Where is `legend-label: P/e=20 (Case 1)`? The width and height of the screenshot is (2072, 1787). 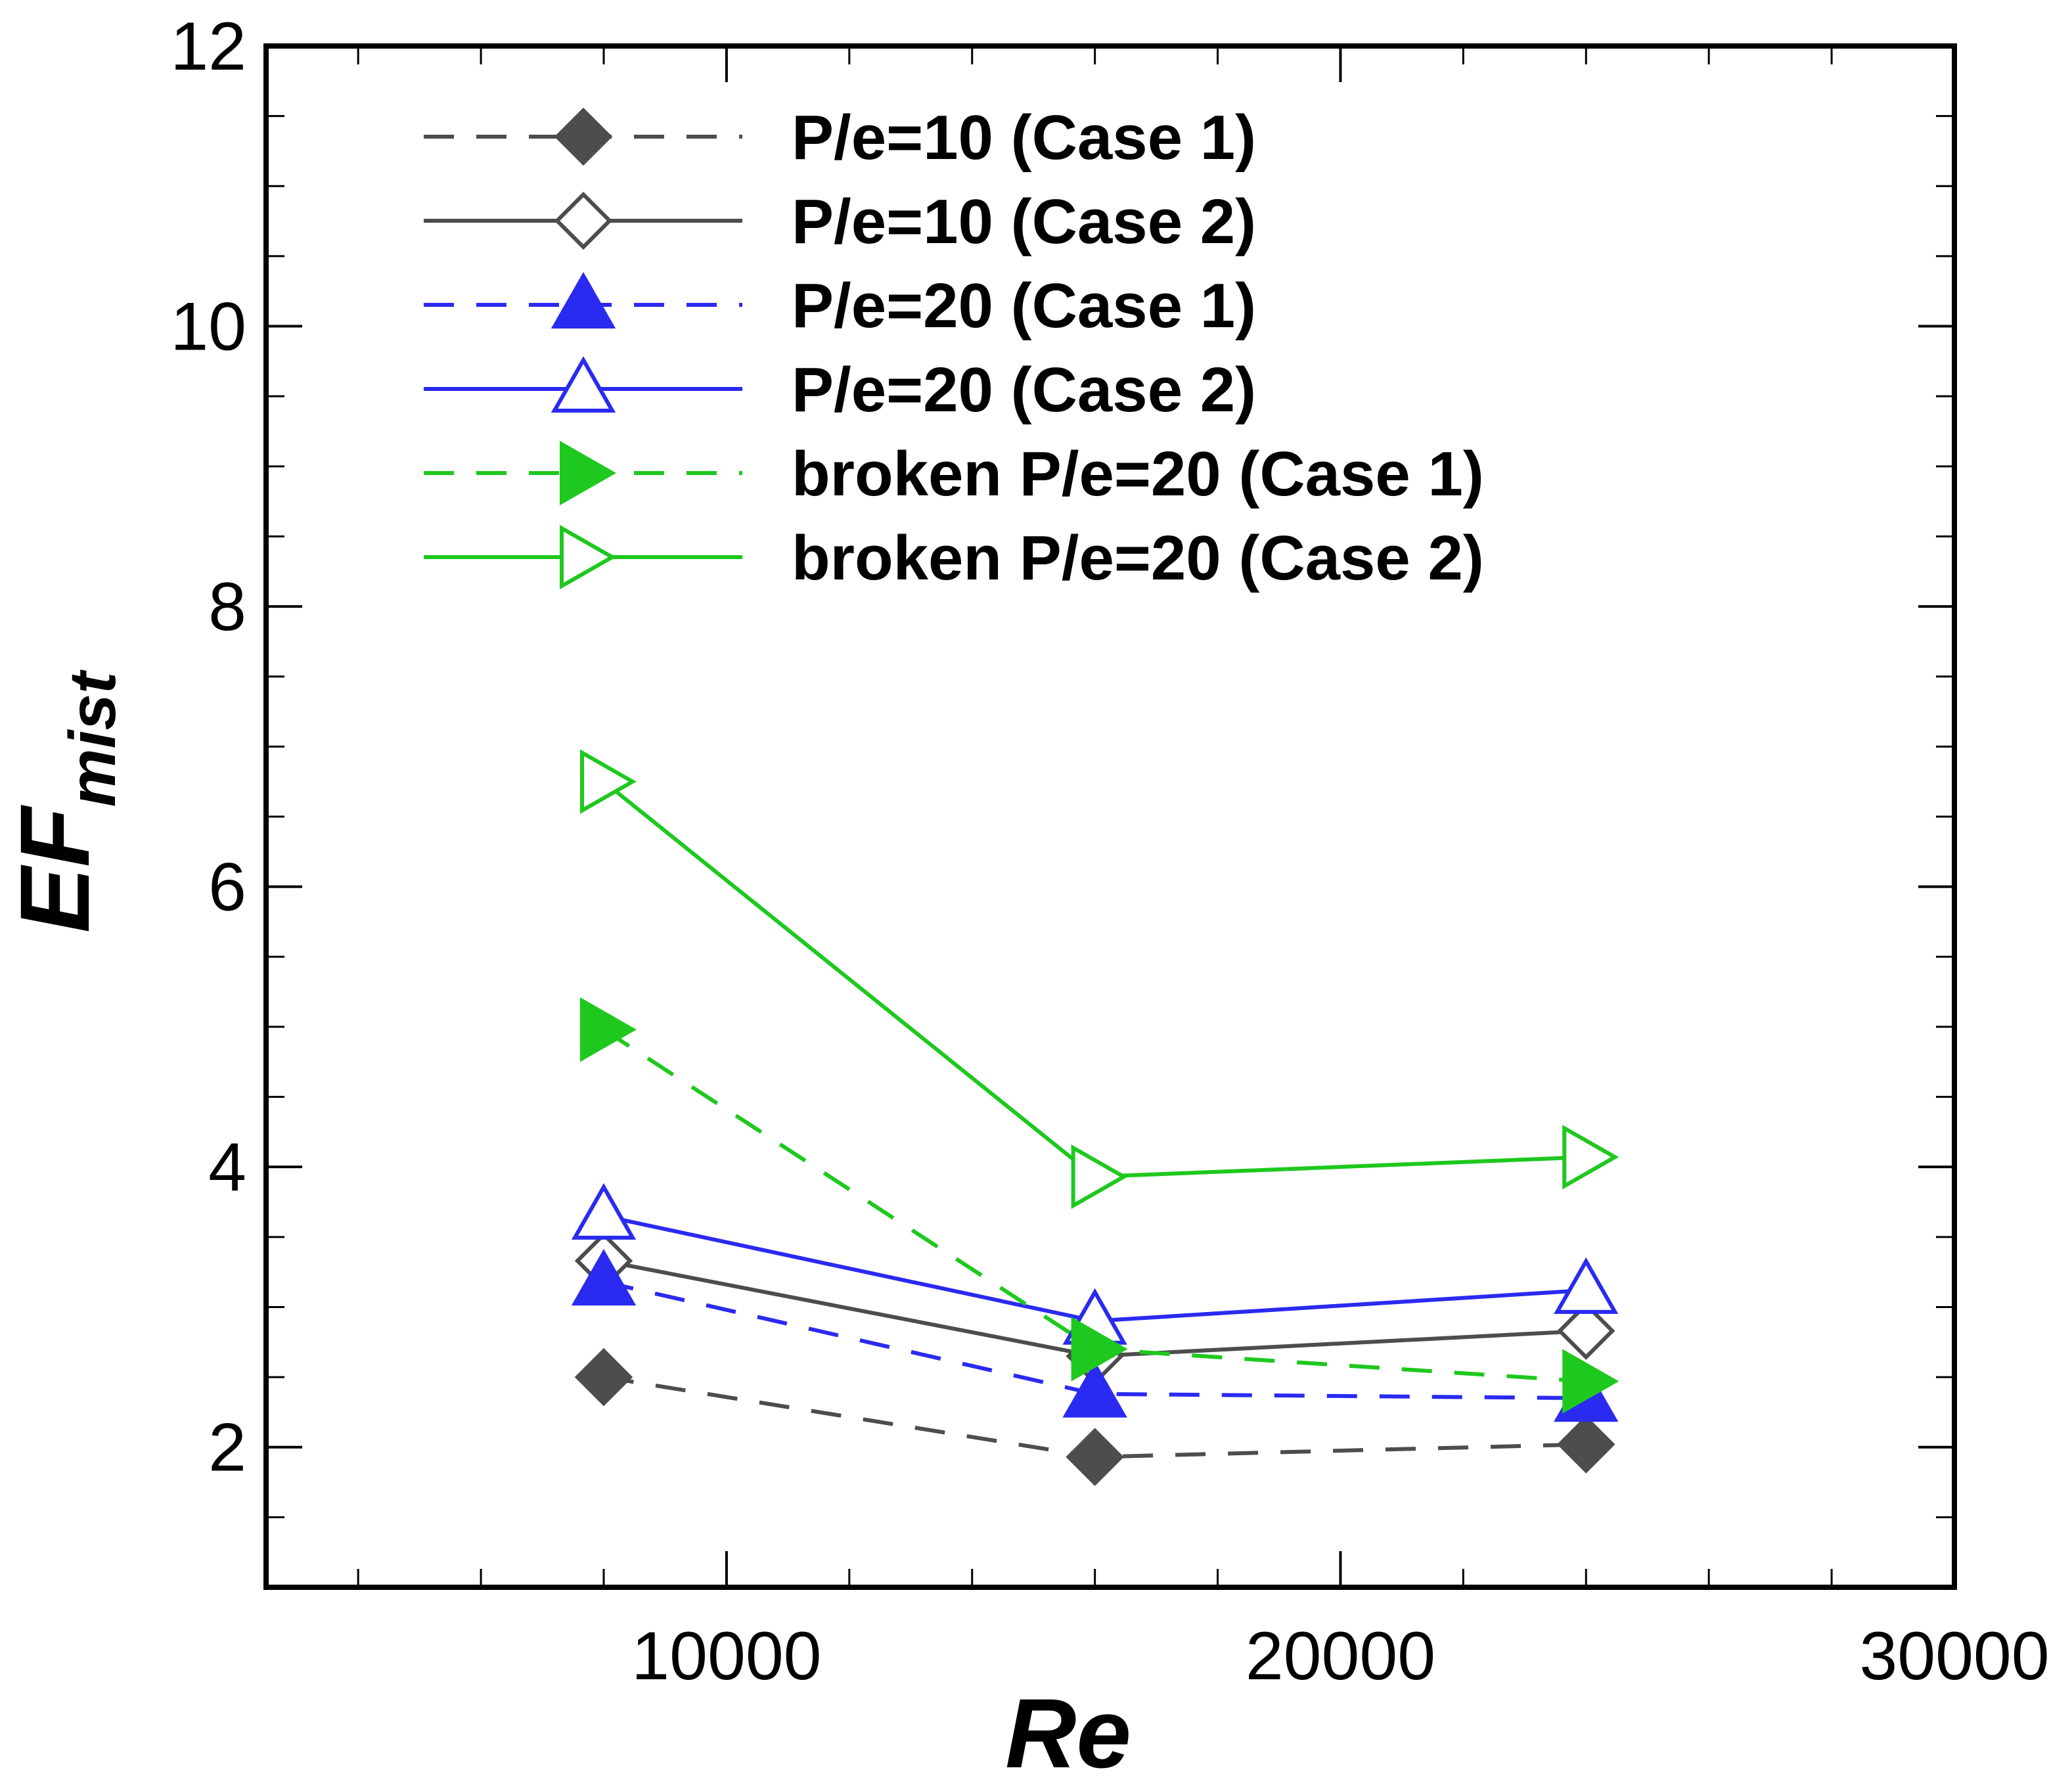 legend-label: P/e=20 (Case 1) is located at coordinates (1024, 306).